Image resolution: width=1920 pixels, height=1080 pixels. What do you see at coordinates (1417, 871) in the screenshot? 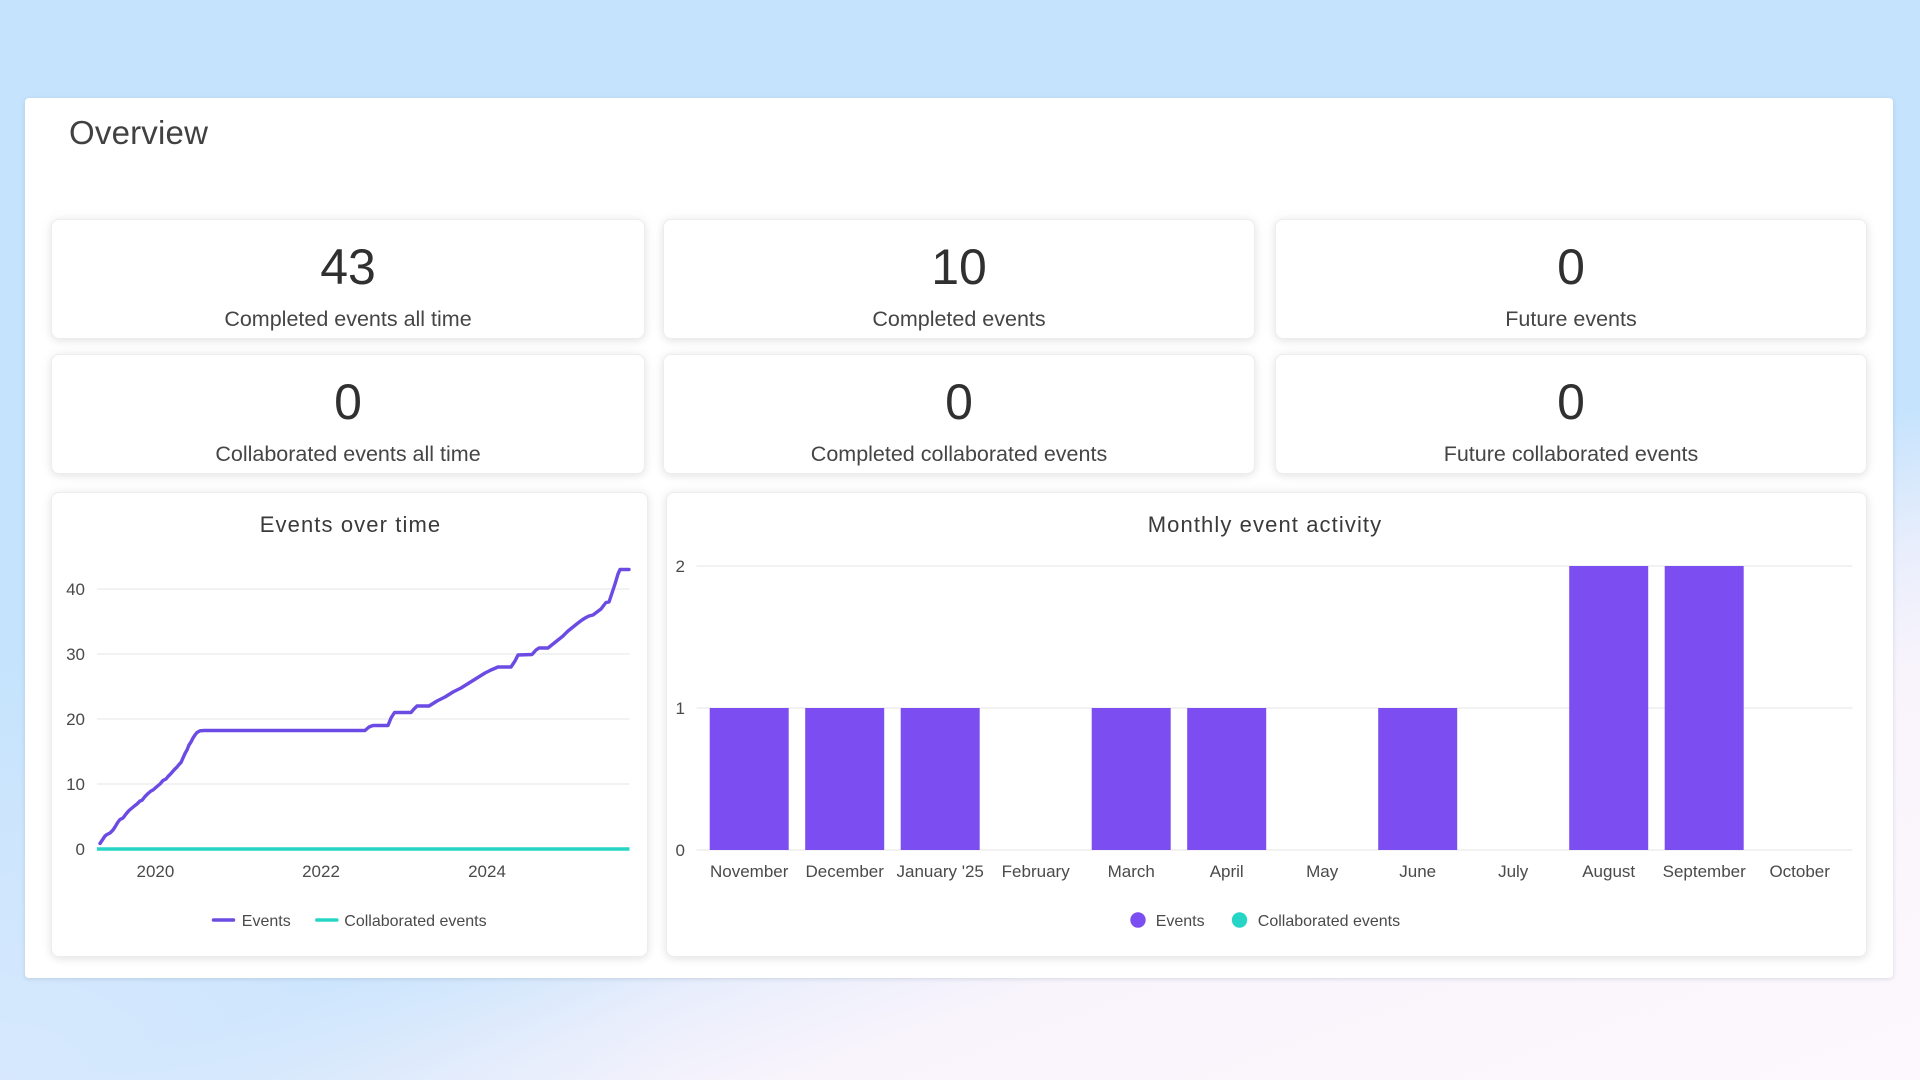
I see `svg-text: June` at bounding box center [1417, 871].